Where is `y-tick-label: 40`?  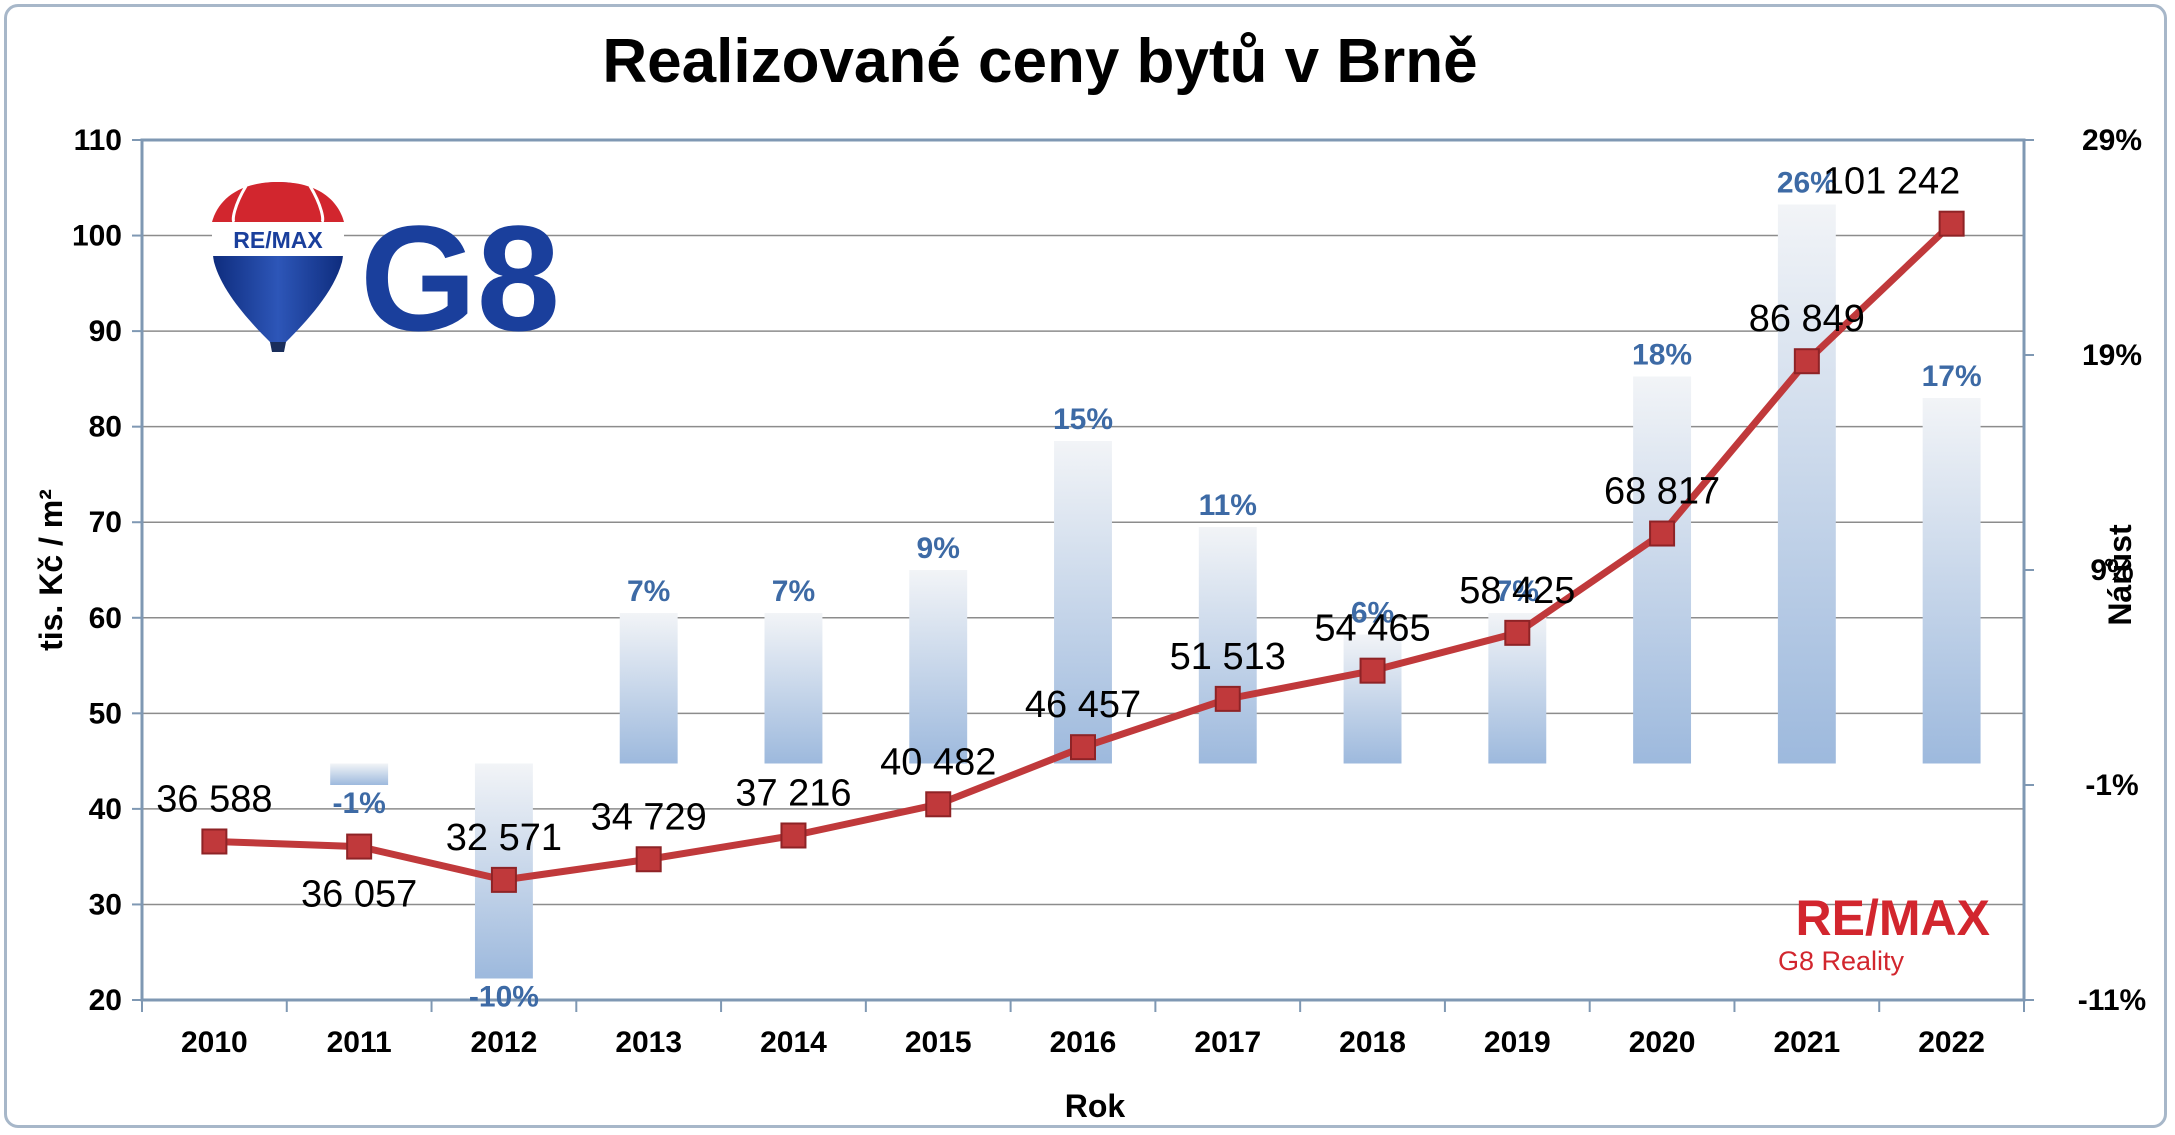 y-tick-label: 40 is located at coordinates (105, 809).